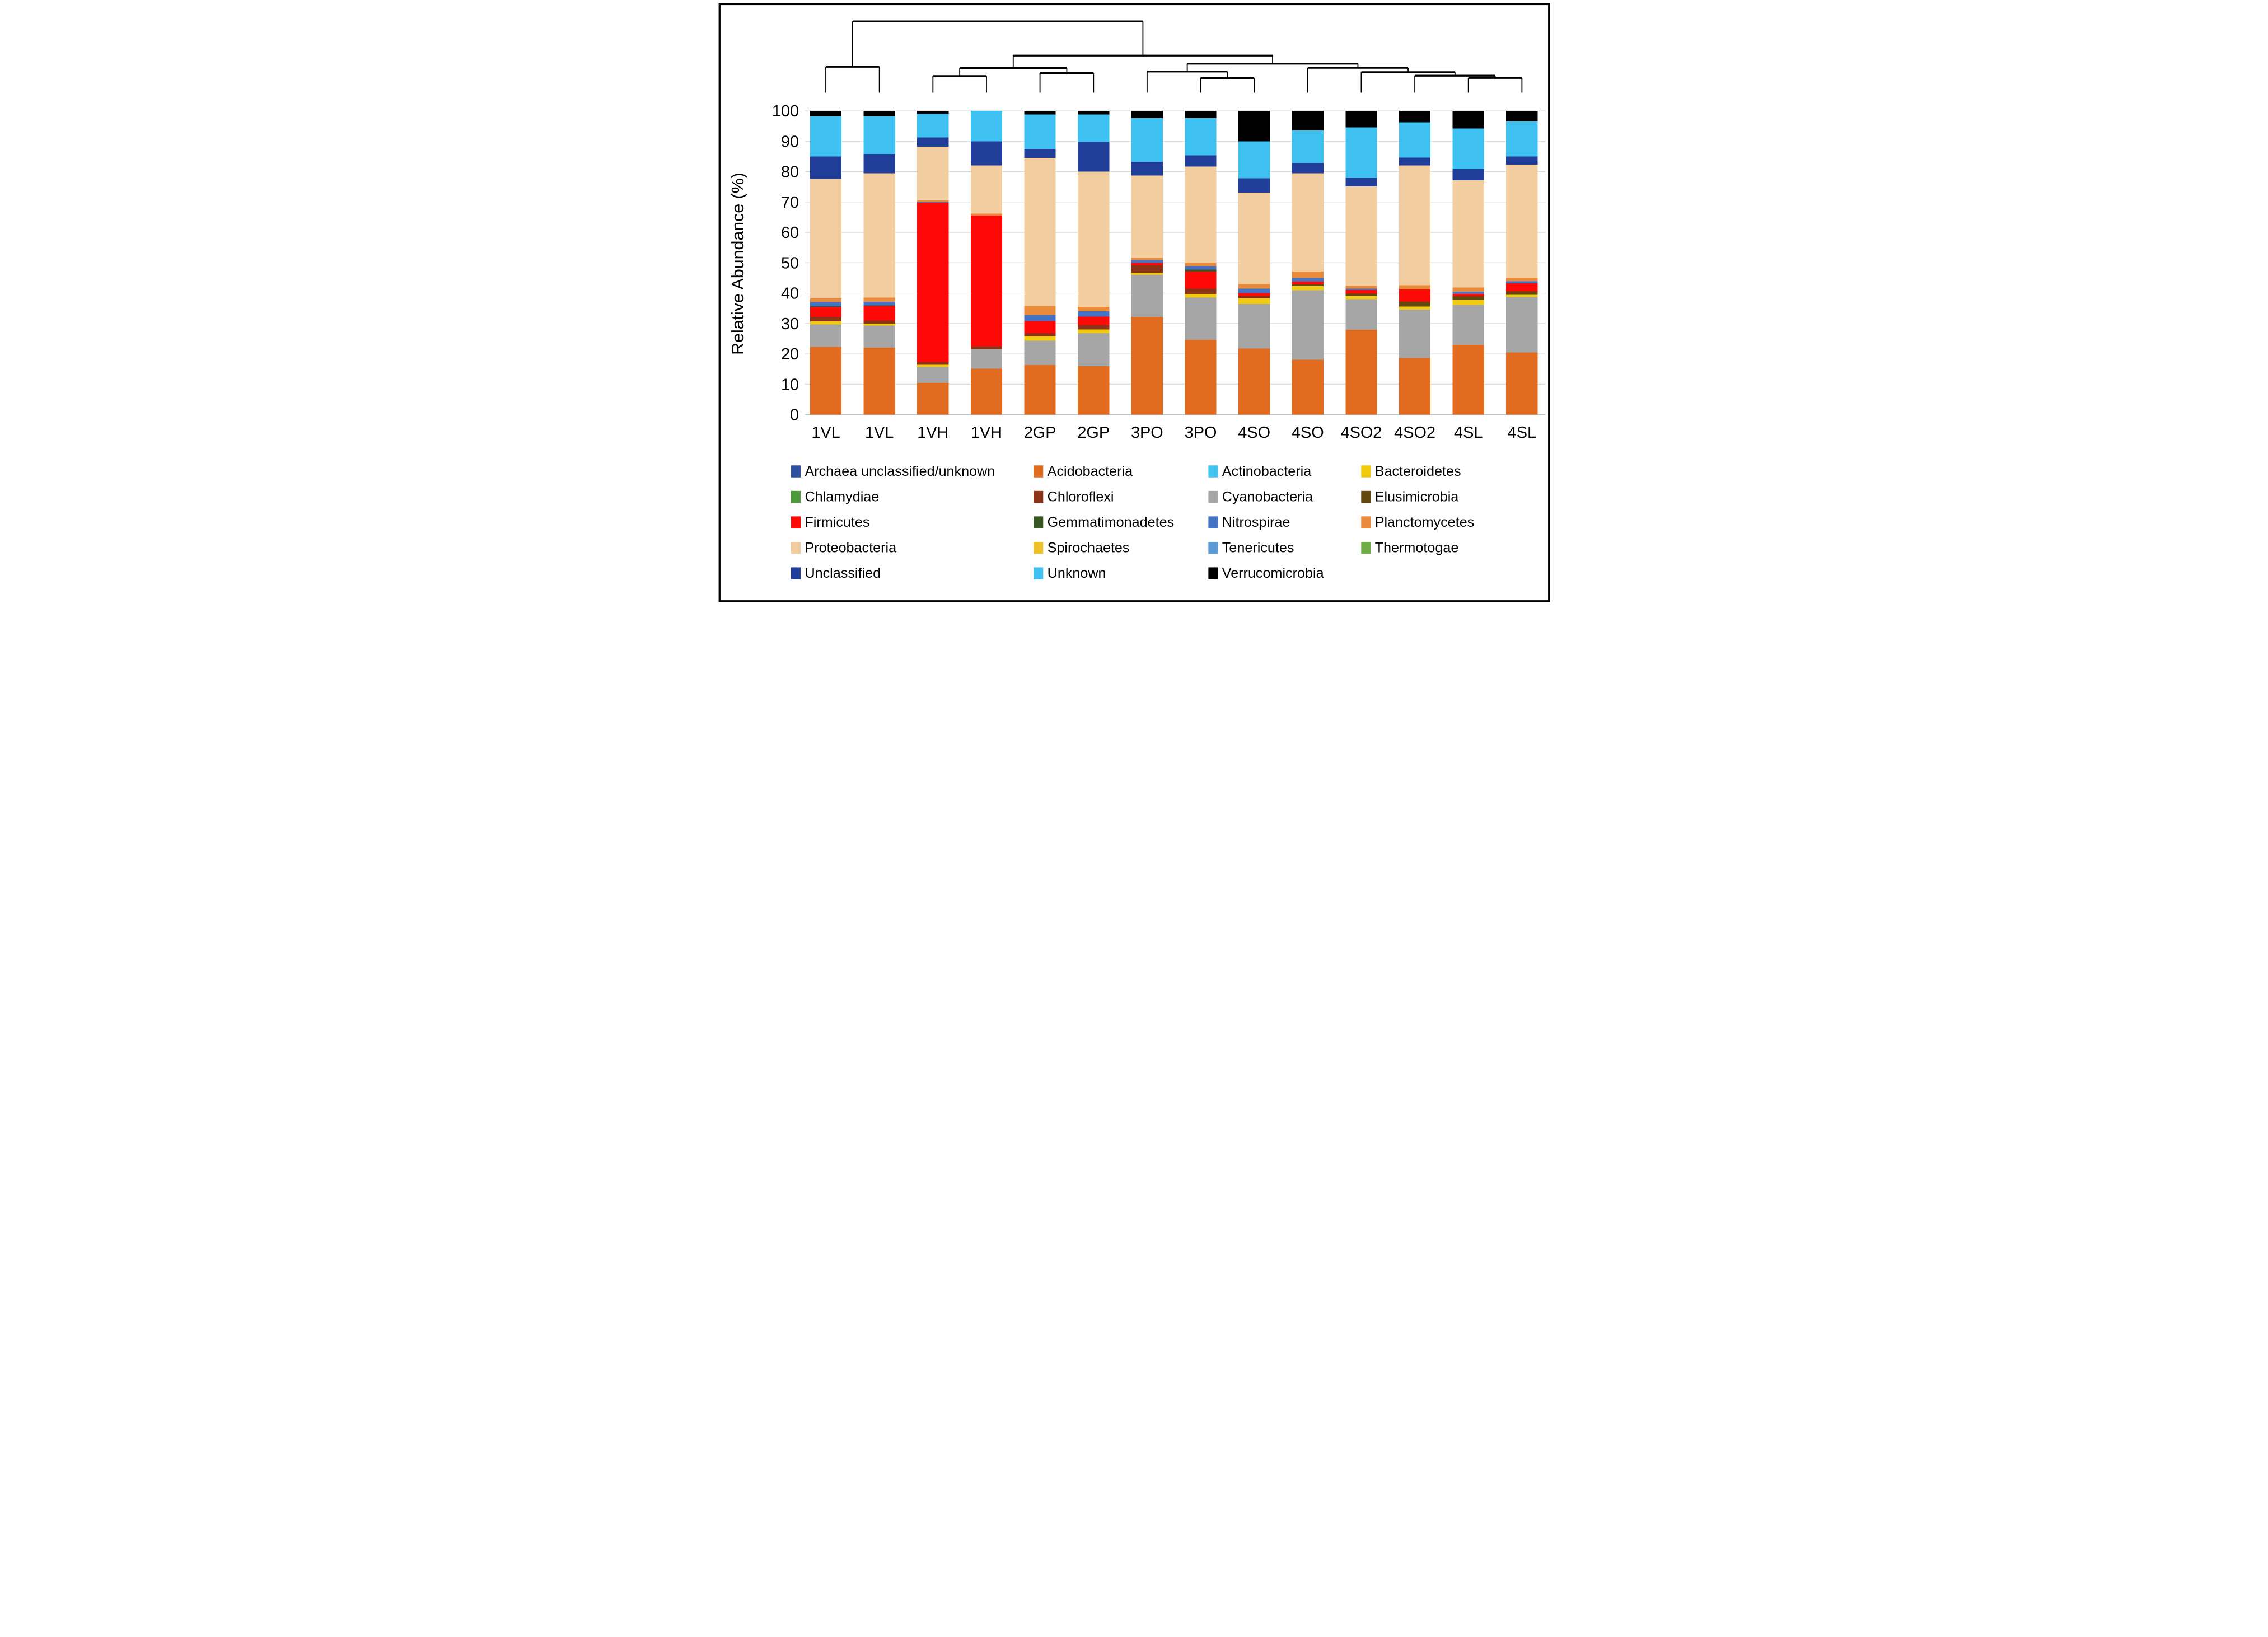 This screenshot has width=2268, height=1637. What do you see at coordinates (1173, 56) in the screenshot?
I see `dendrogram` at bounding box center [1173, 56].